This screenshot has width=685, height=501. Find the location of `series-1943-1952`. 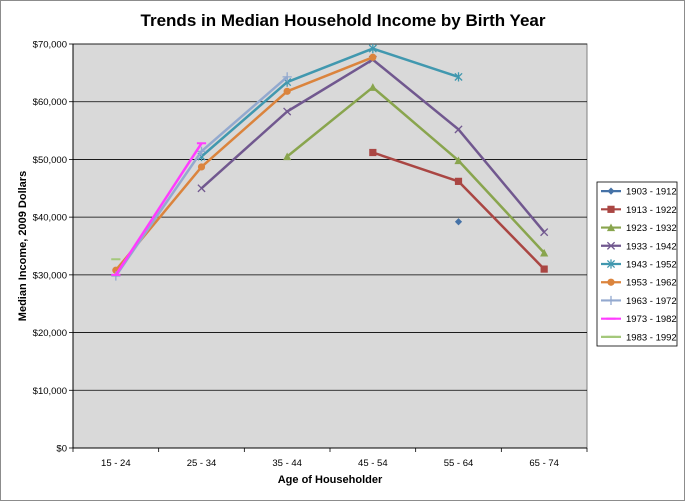

series-1943-1952 is located at coordinates (330, 103).